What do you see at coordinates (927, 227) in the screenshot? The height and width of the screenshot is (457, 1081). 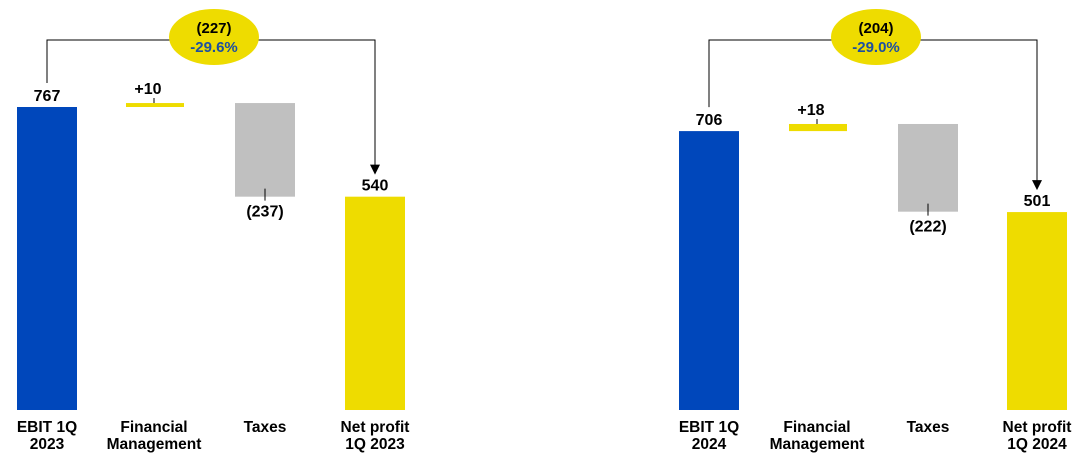 I see `data-label-taxes: (222)` at bounding box center [927, 227].